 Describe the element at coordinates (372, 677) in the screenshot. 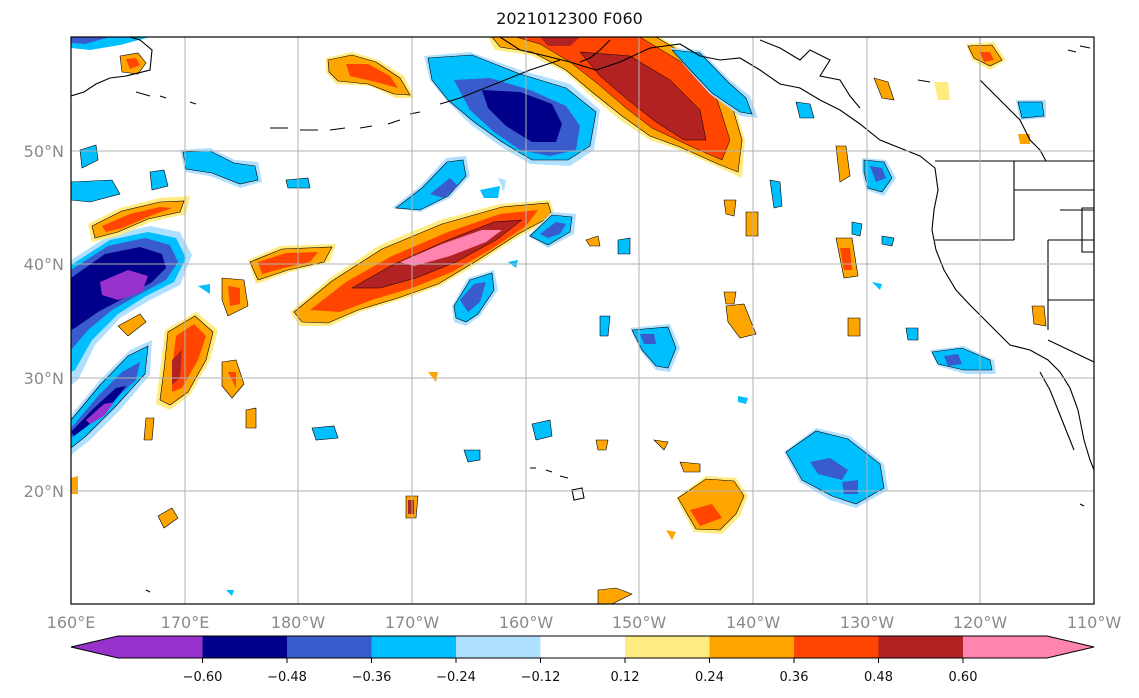

I see `colorbar-tick-label: −0.36` at that location.